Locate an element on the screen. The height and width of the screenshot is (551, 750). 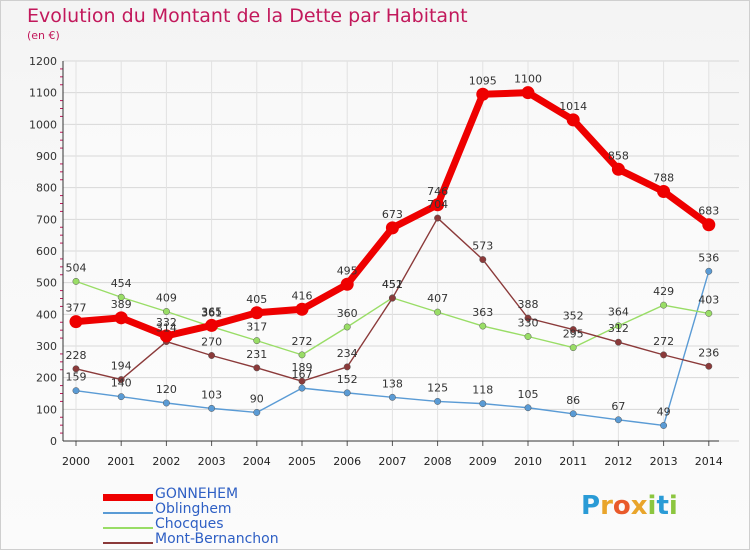
proxiti-logo: Proxiti is located at coordinates (629, 506).